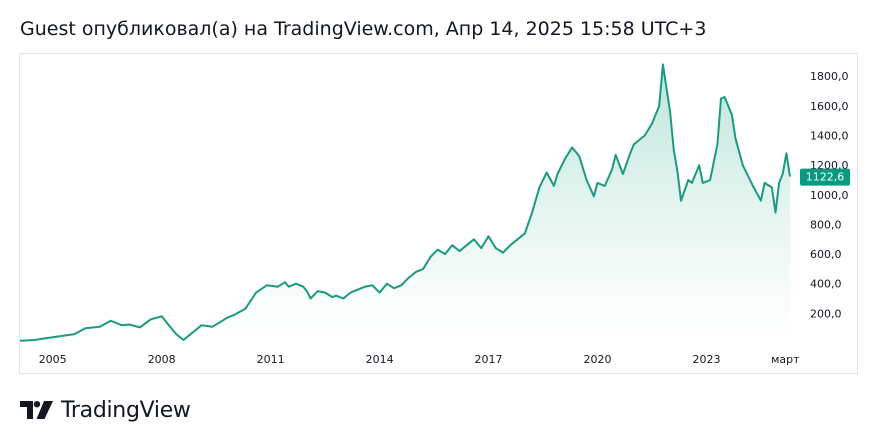  I want to click on y-tick-label: 1800,0, so click(829, 76).